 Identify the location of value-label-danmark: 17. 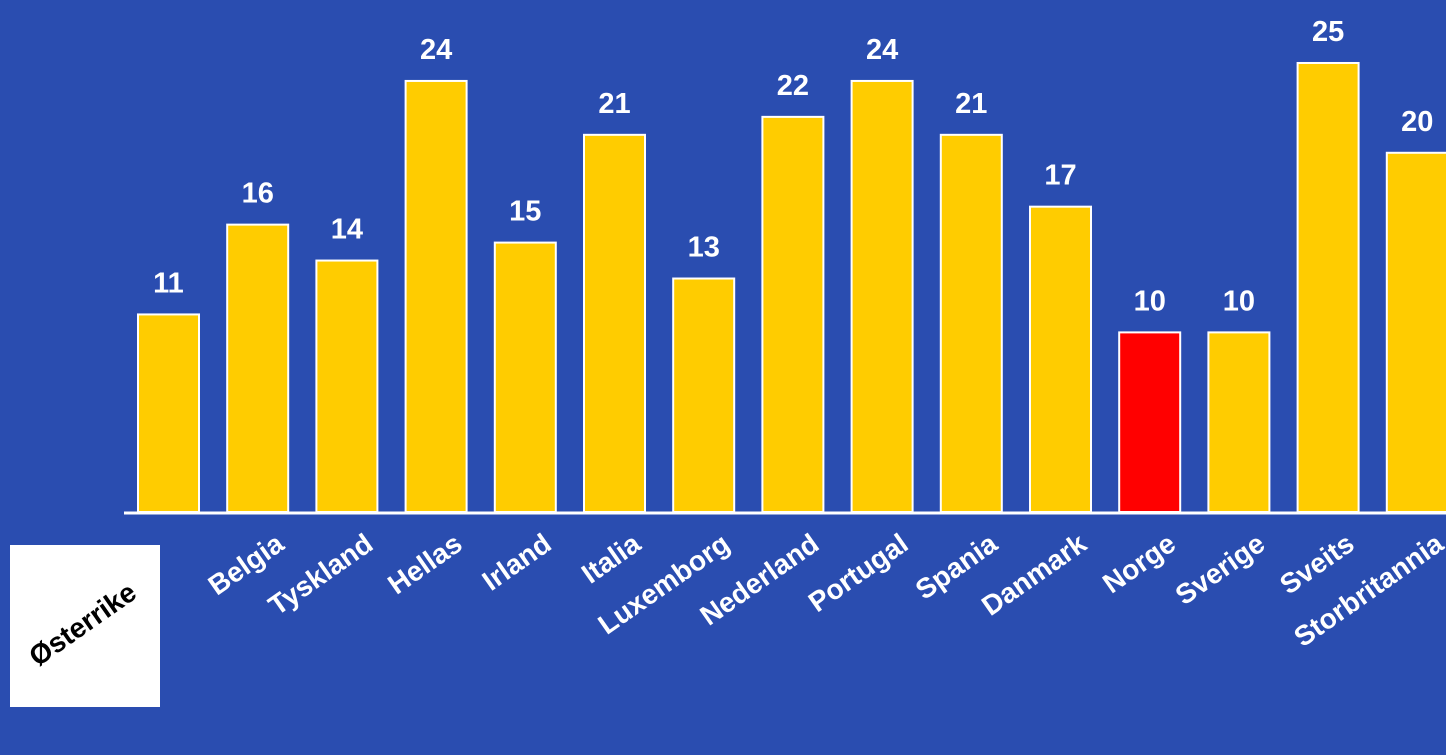
(1060, 176).